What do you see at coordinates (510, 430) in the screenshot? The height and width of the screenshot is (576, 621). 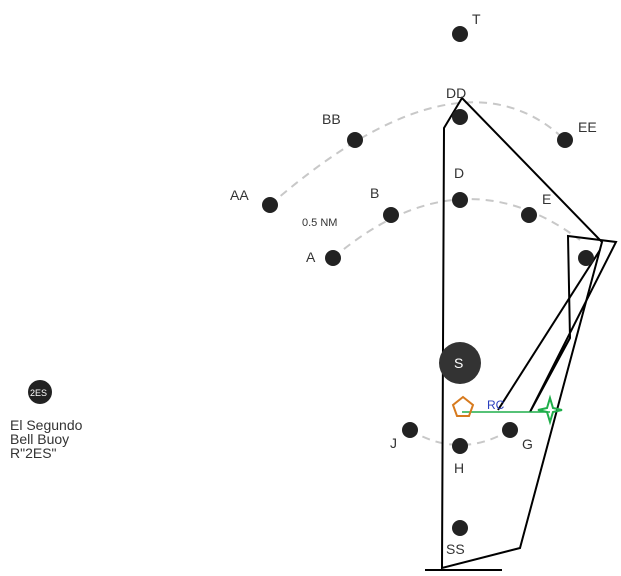 I see `mark-g` at bounding box center [510, 430].